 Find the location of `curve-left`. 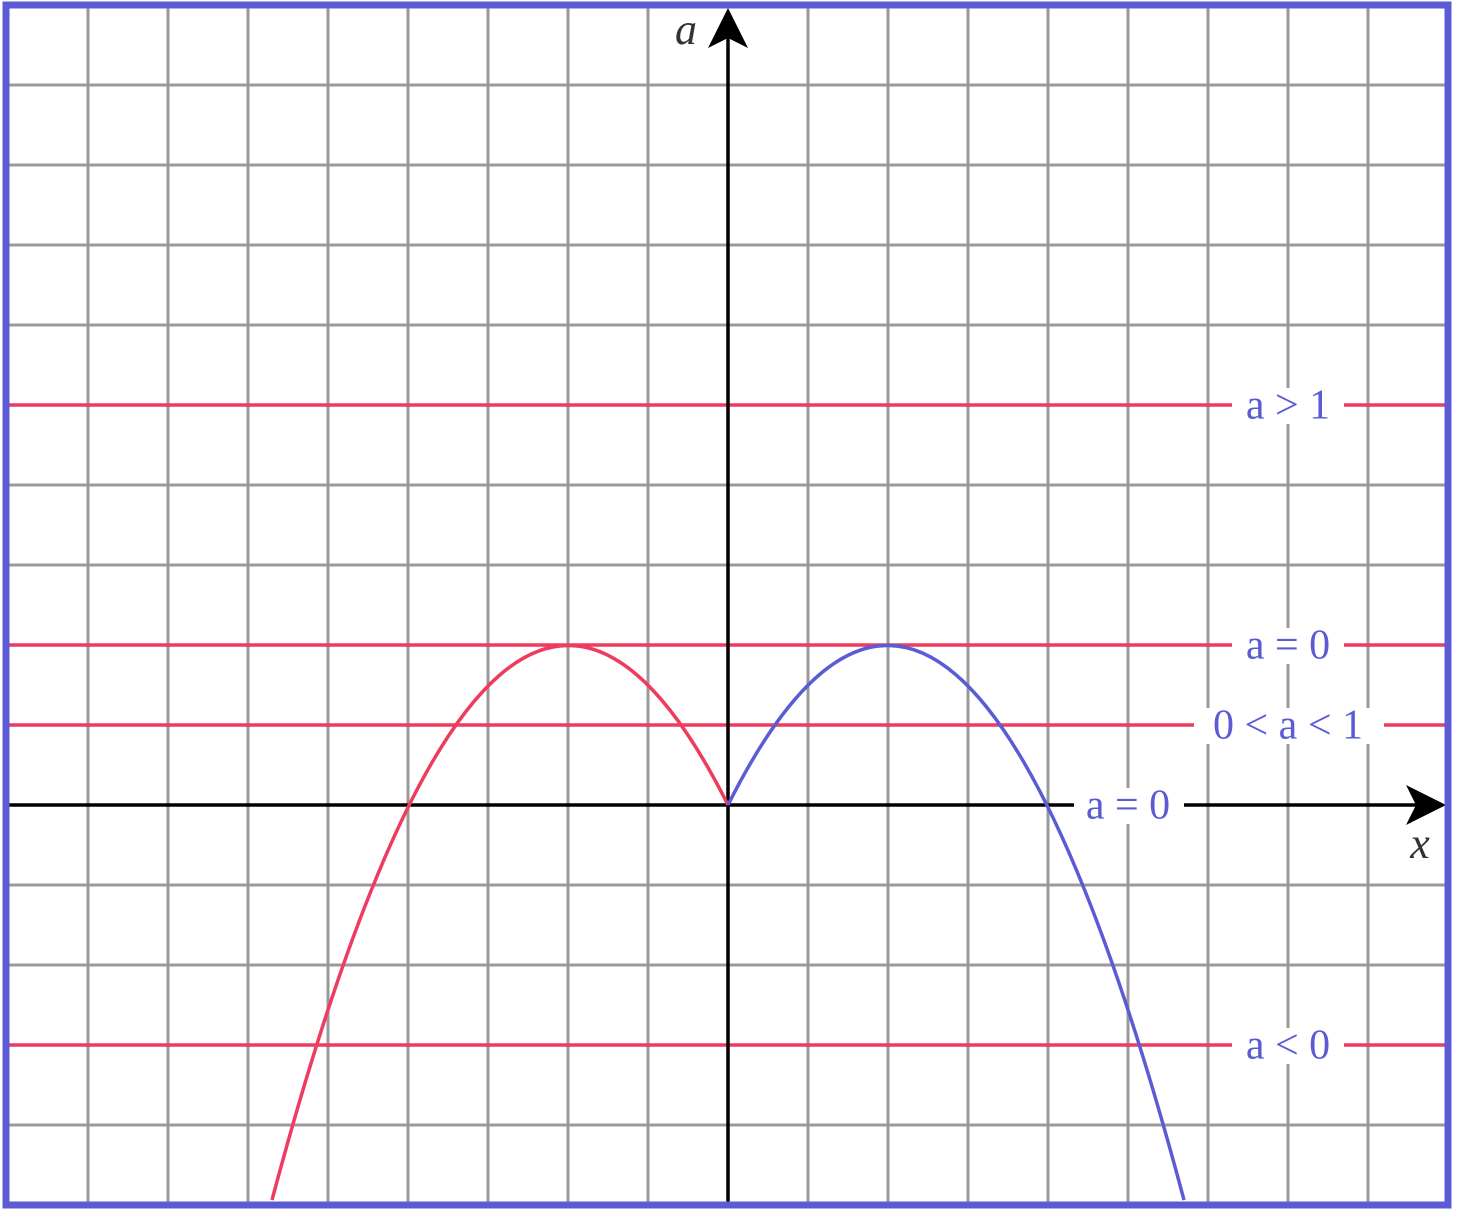

curve-left is located at coordinates (500, 922).